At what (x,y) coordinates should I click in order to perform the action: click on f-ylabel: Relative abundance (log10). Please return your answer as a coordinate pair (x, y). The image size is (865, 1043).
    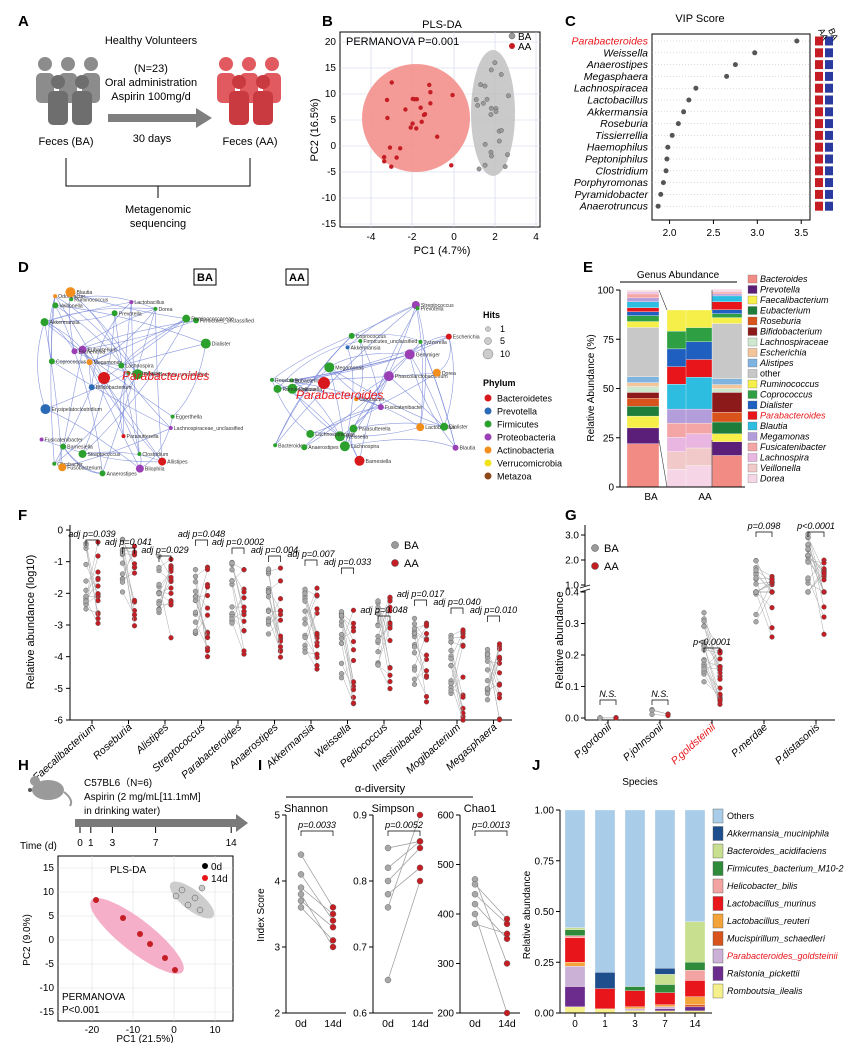
    Looking at the image, I should click on (31, 622).